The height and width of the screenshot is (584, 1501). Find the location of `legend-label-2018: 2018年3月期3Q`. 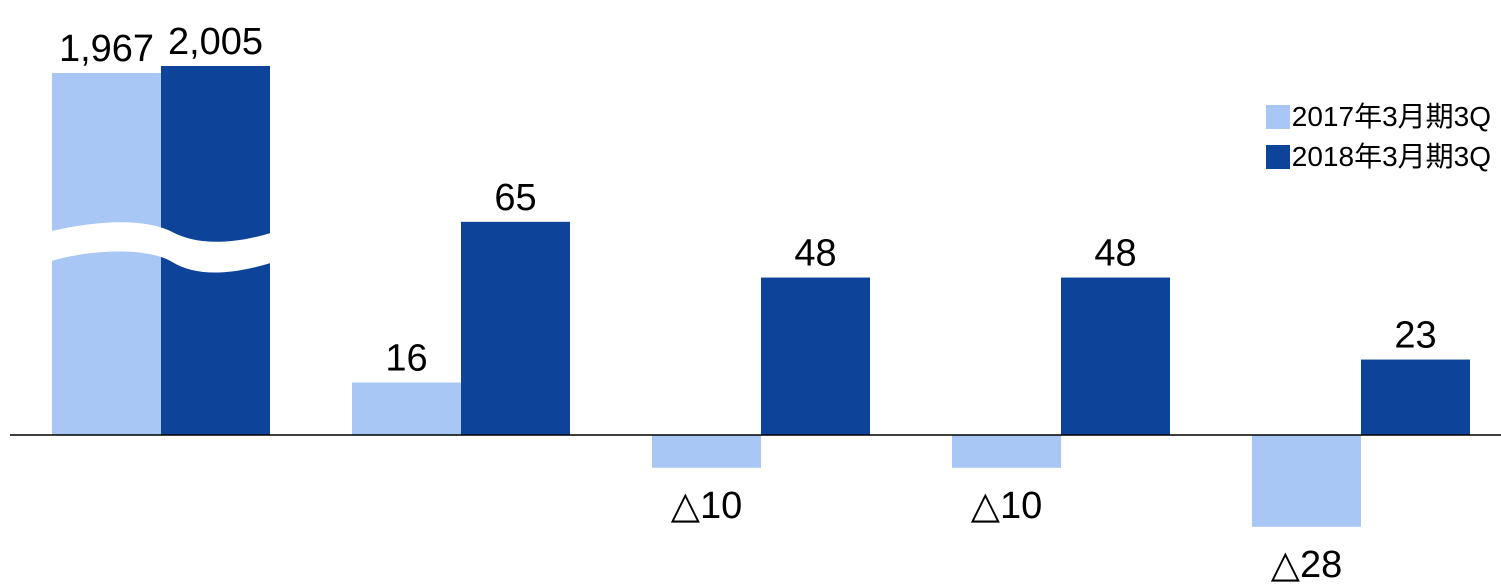

legend-label-2018: 2018年3月期3Q is located at coordinates (1391, 156).